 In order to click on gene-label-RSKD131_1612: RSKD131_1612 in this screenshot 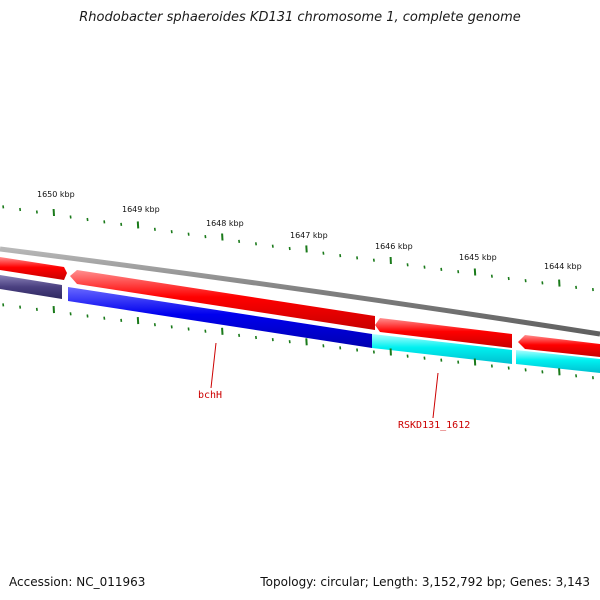, I will do `click(434, 425)`.